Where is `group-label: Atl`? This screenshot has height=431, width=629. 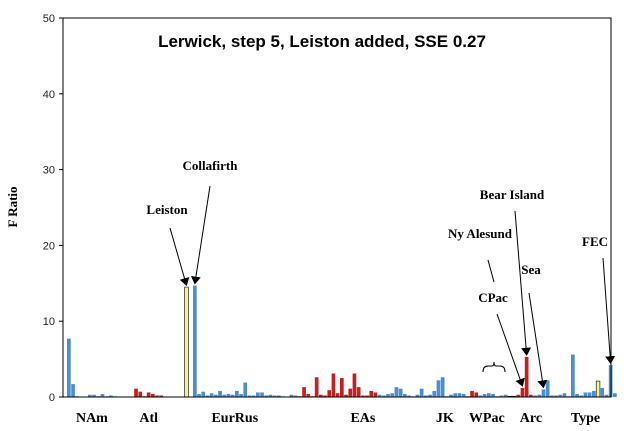 group-label: Atl is located at coordinates (148, 418).